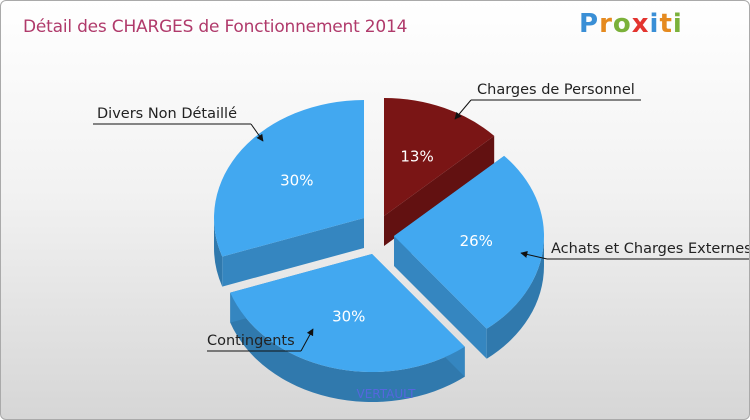  What do you see at coordinates (589, 24) in the screenshot?
I see `logo-letter: P` at bounding box center [589, 24].